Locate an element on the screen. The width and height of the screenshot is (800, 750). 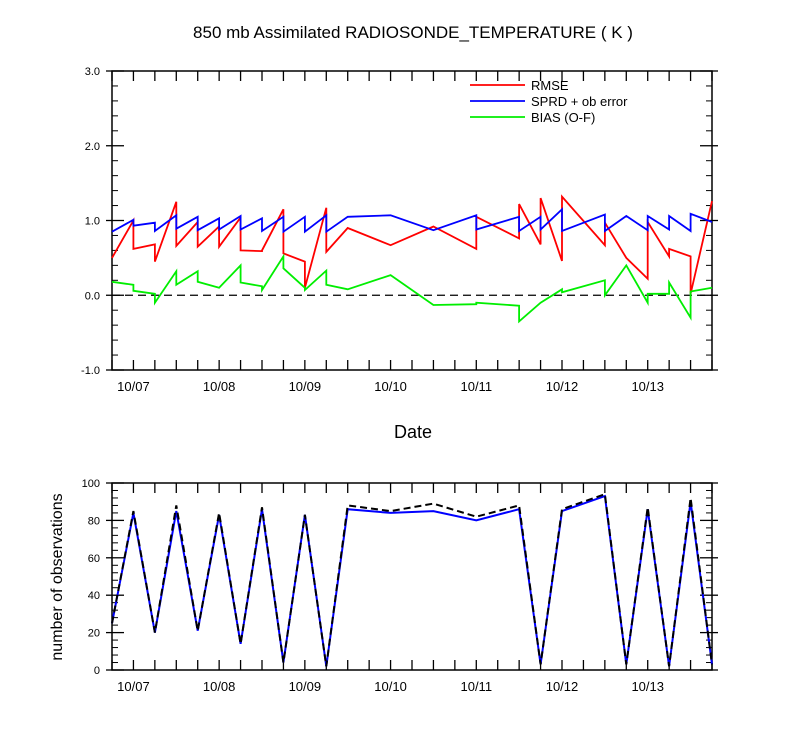
y-tick-label: 40 is located at coordinates (94, 596).